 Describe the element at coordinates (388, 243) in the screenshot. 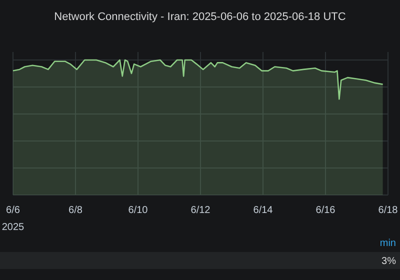

I see `text: min` at that location.